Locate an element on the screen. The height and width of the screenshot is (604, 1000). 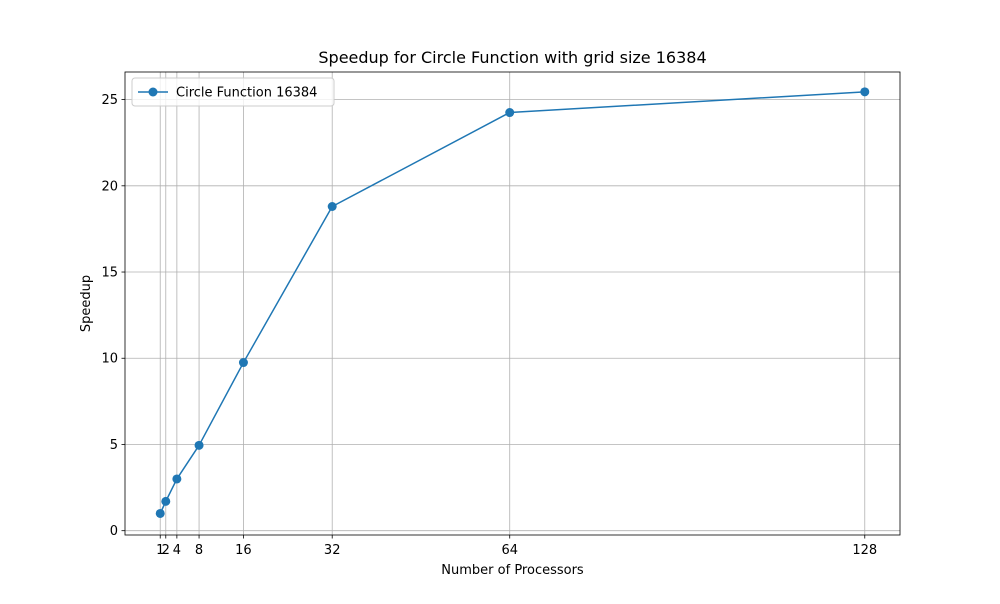
x-tick-label: 16 is located at coordinates (243, 550).